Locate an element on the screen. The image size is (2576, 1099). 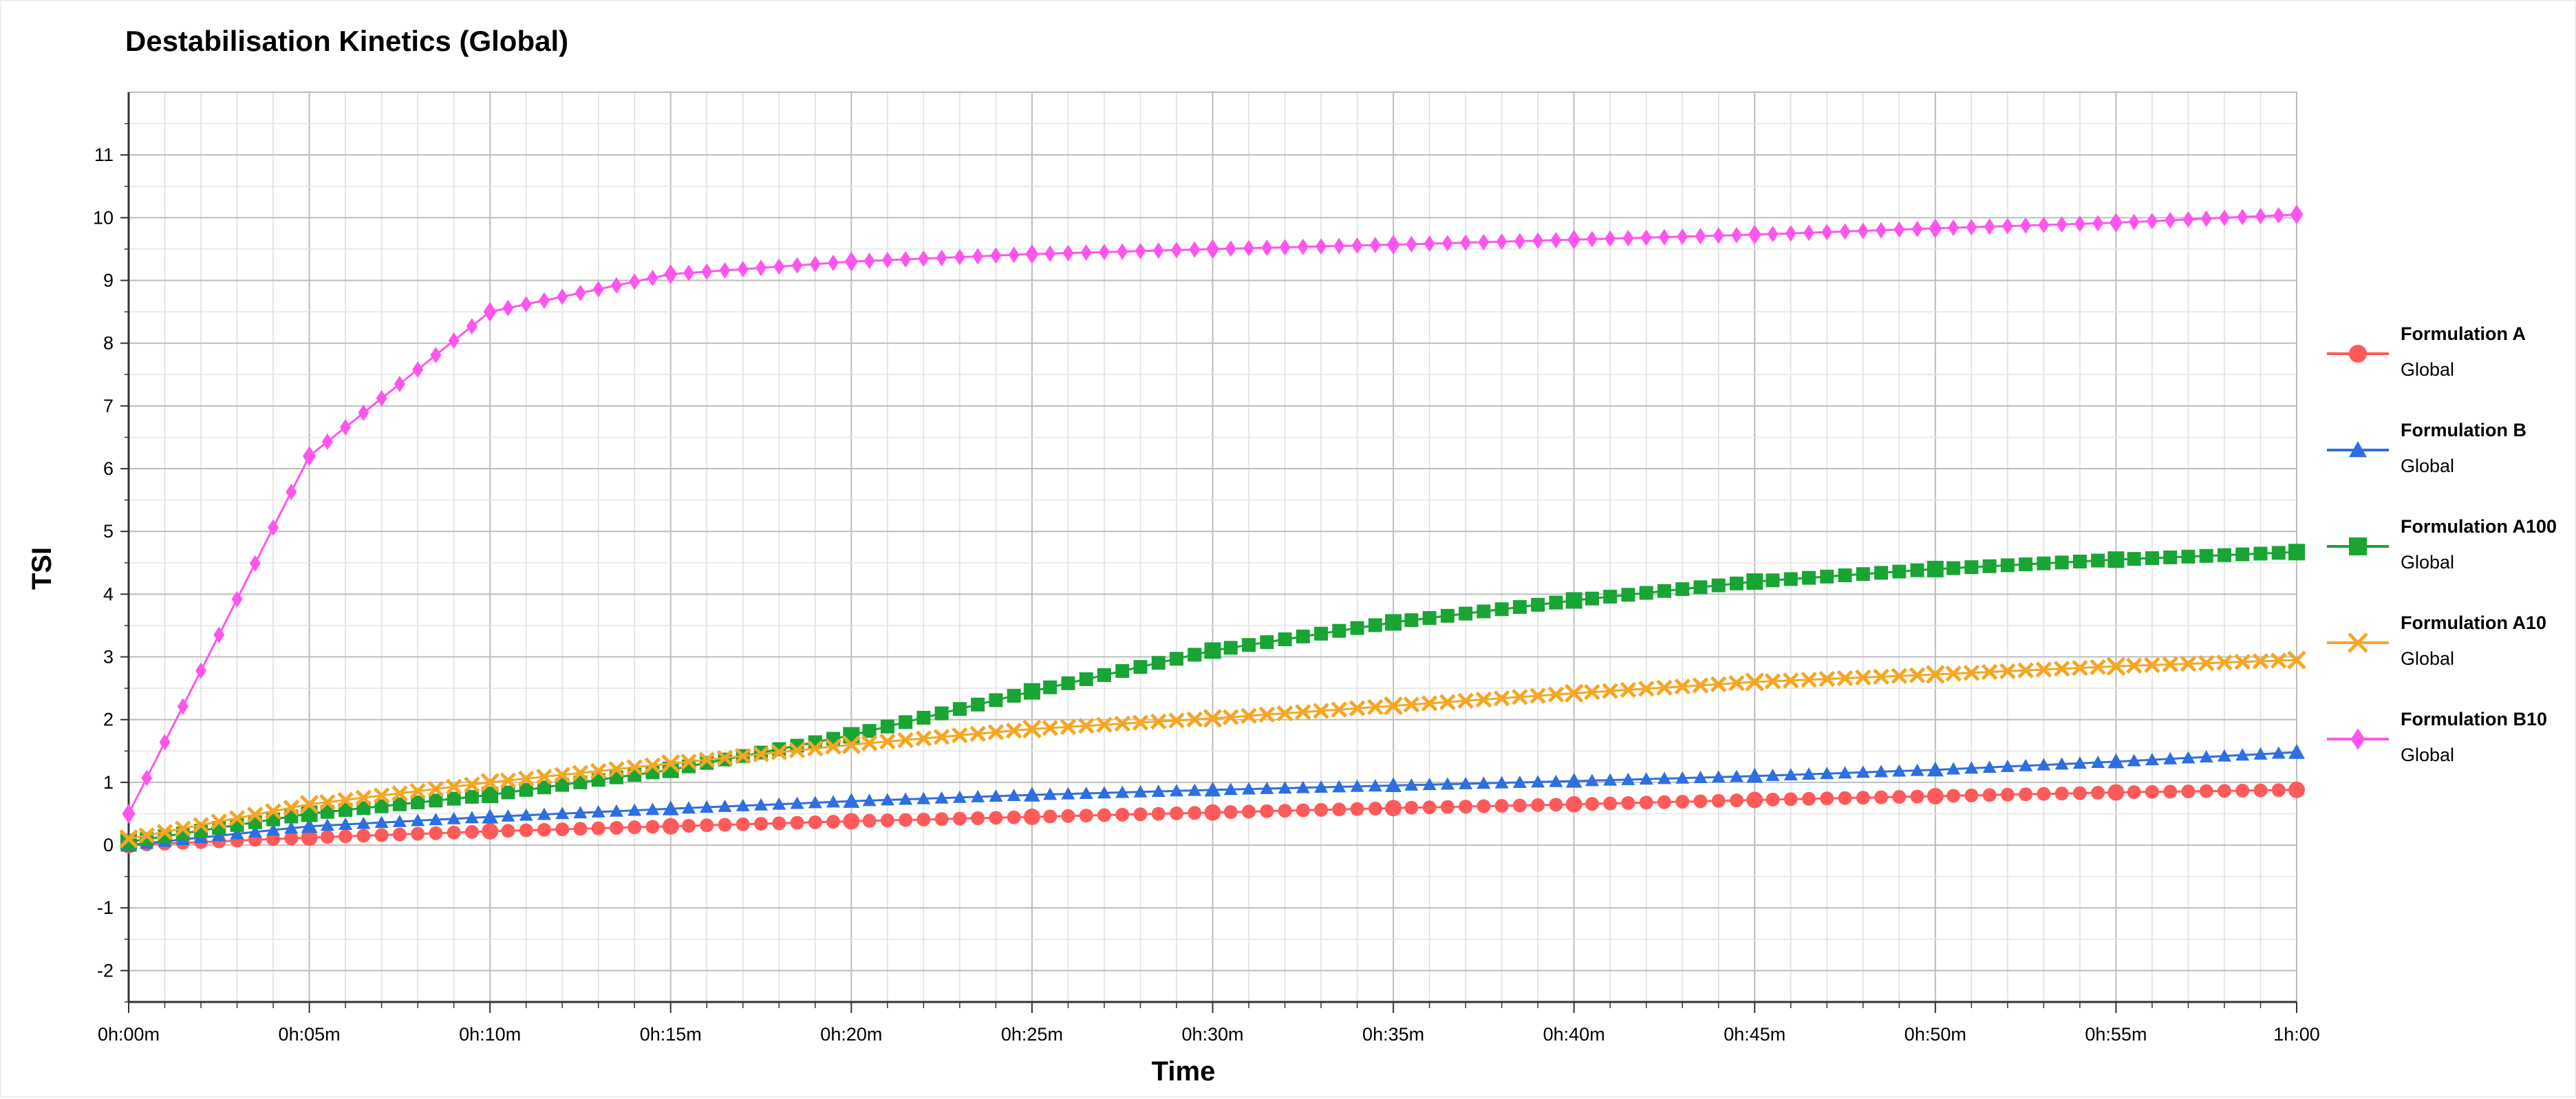
x-tick-label: 1h:00 is located at coordinates (2297, 1034).